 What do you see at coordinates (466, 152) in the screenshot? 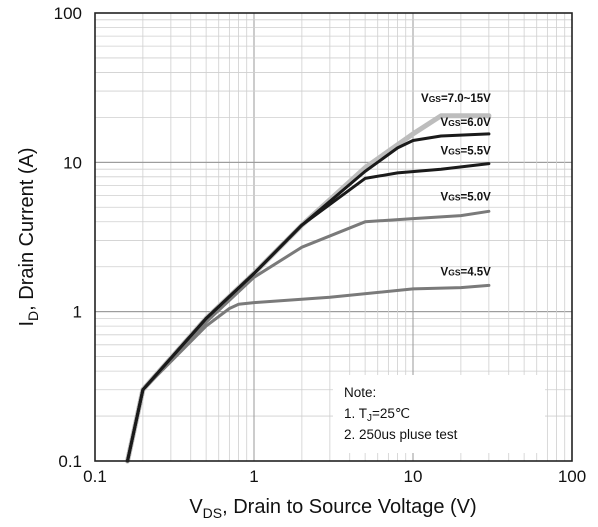
I see `curve-label-vgs-5-5v: VGS=5.5V` at bounding box center [466, 152].